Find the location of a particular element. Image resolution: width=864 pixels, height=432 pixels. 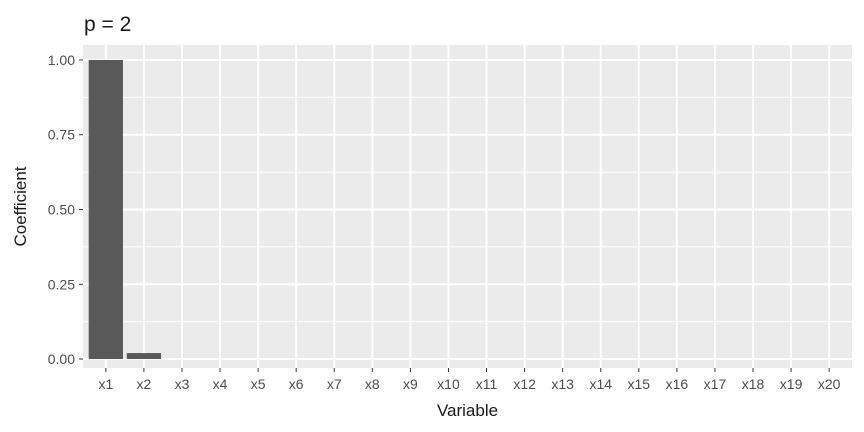

y-tick-label: 0.25 is located at coordinates (61, 284).